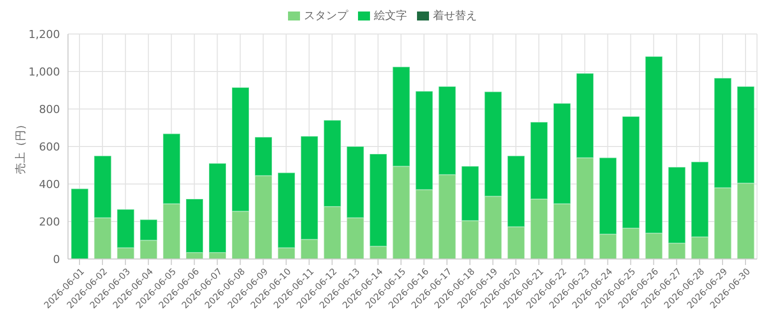 The width and height of the screenshot is (773, 323). Describe the element at coordinates (56, 259) in the screenshot. I see `y-tick-label: 0` at that location.